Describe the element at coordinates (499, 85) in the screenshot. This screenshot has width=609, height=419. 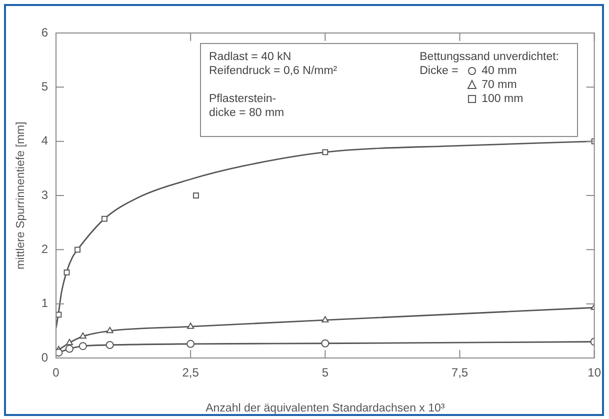
I see `legend-label: 70 mm` at that location.